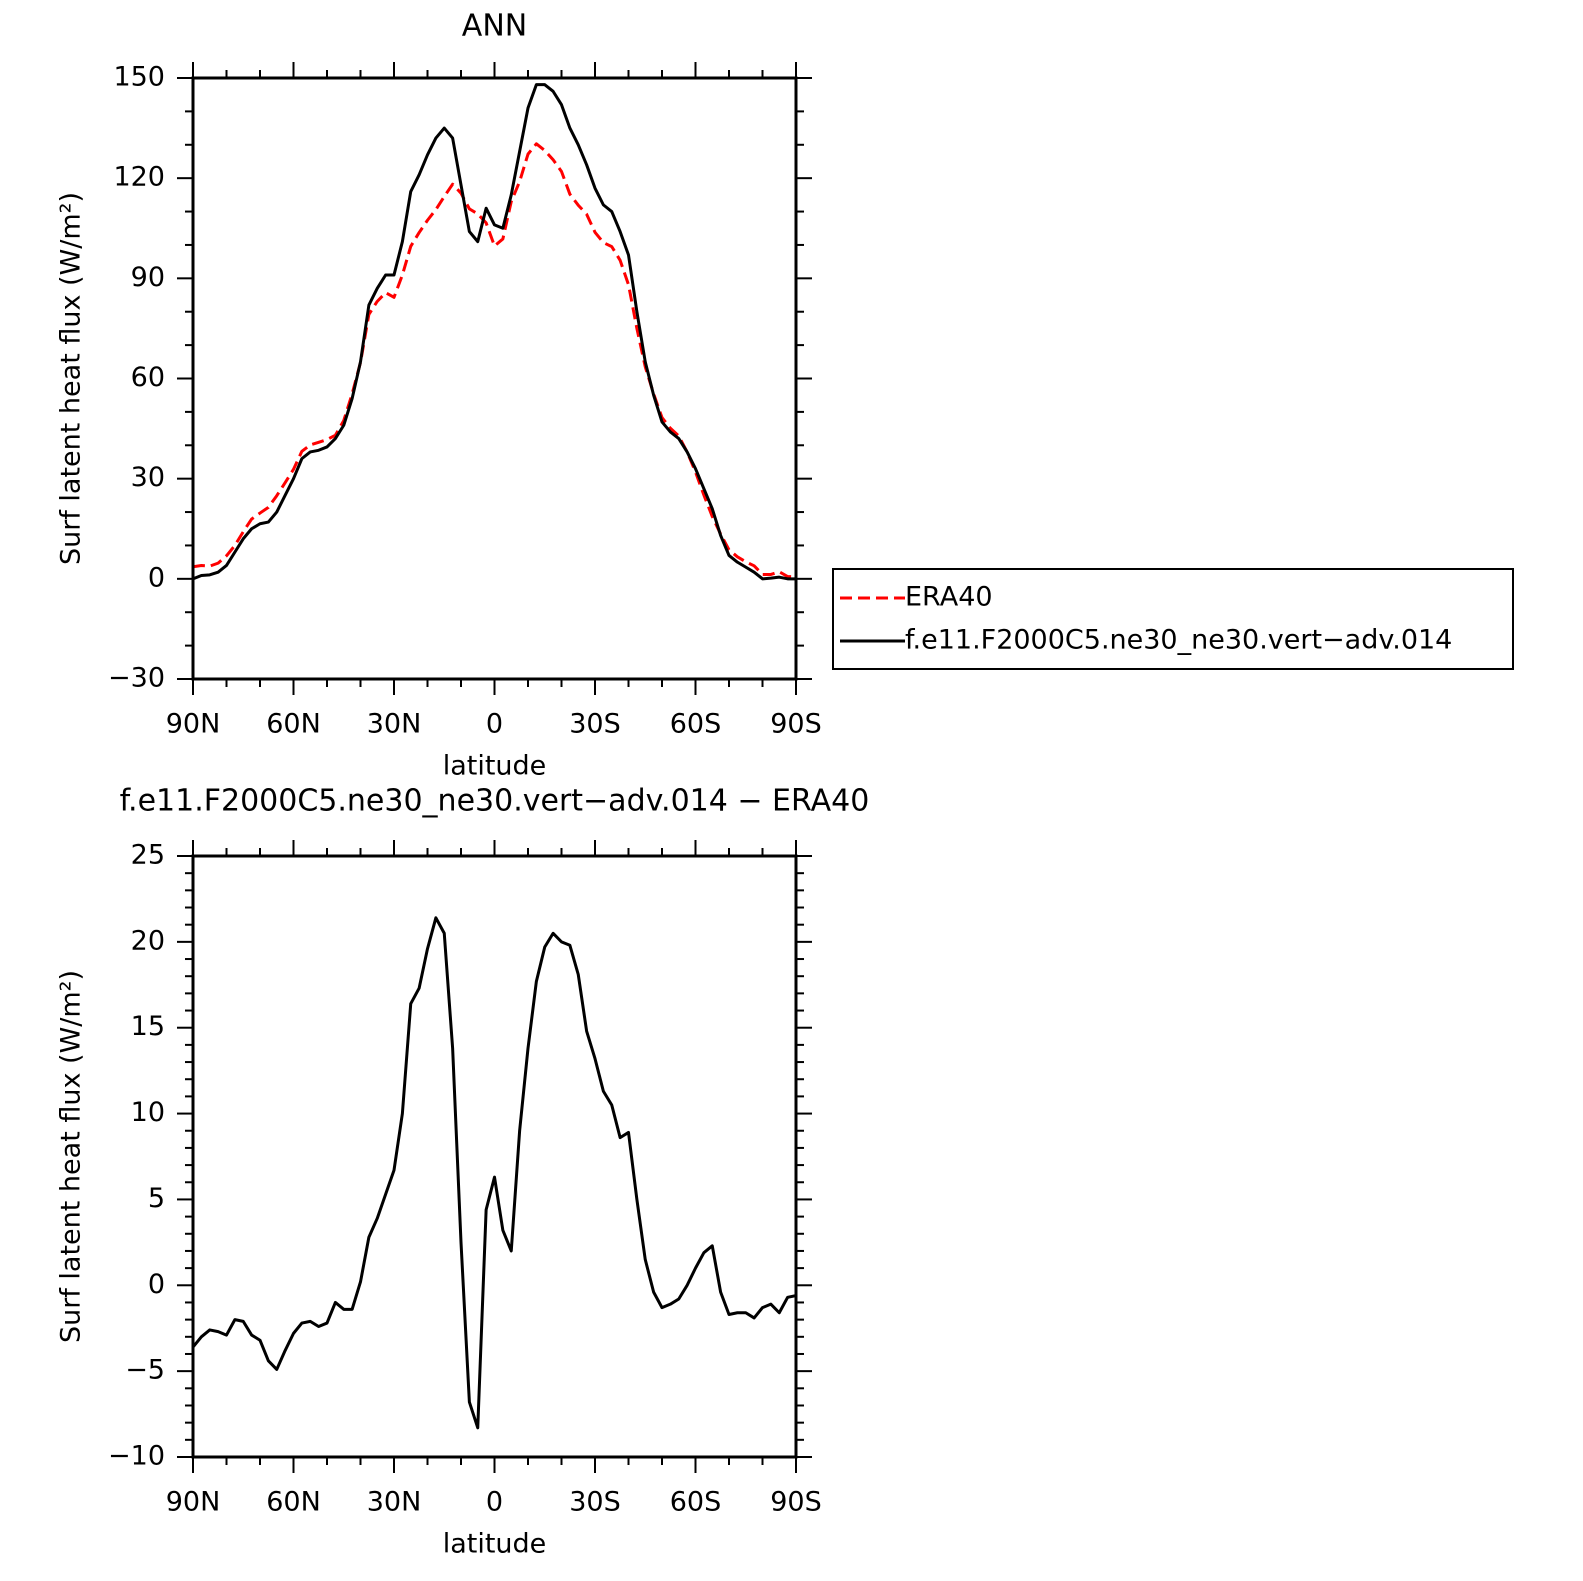 The height and width of the screenshot is (1581, 1583). Describe the element at coordinates (148, 940) in the screenshot. I see `y-tick-label: 20` at that location.